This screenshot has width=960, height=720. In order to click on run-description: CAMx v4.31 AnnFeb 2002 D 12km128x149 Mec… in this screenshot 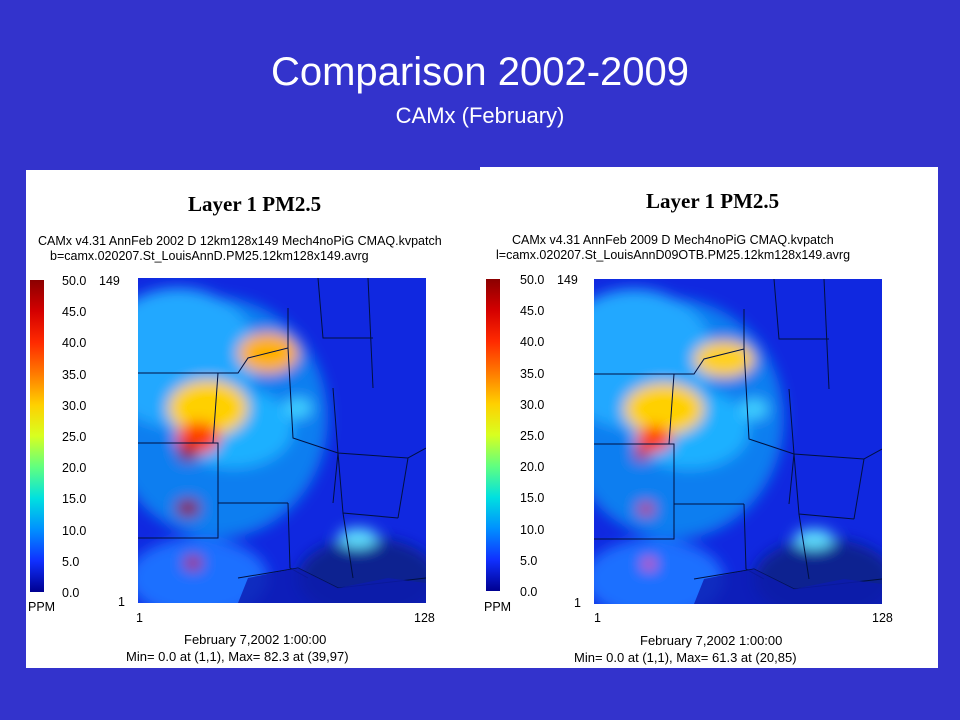, I will do `click(240, 241)`.